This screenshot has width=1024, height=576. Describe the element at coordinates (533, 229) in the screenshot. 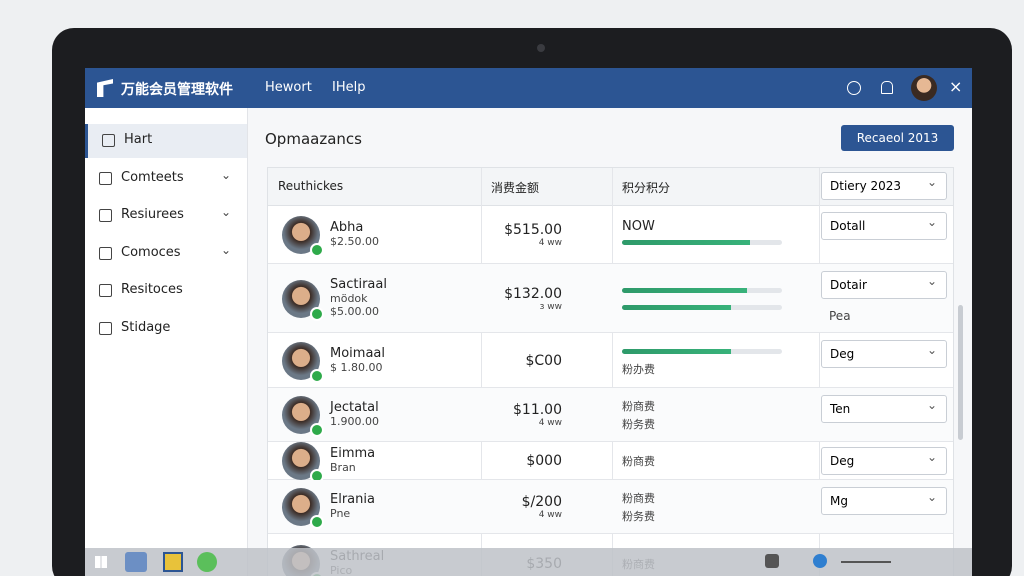

I see `amount: $515.00` at that location.